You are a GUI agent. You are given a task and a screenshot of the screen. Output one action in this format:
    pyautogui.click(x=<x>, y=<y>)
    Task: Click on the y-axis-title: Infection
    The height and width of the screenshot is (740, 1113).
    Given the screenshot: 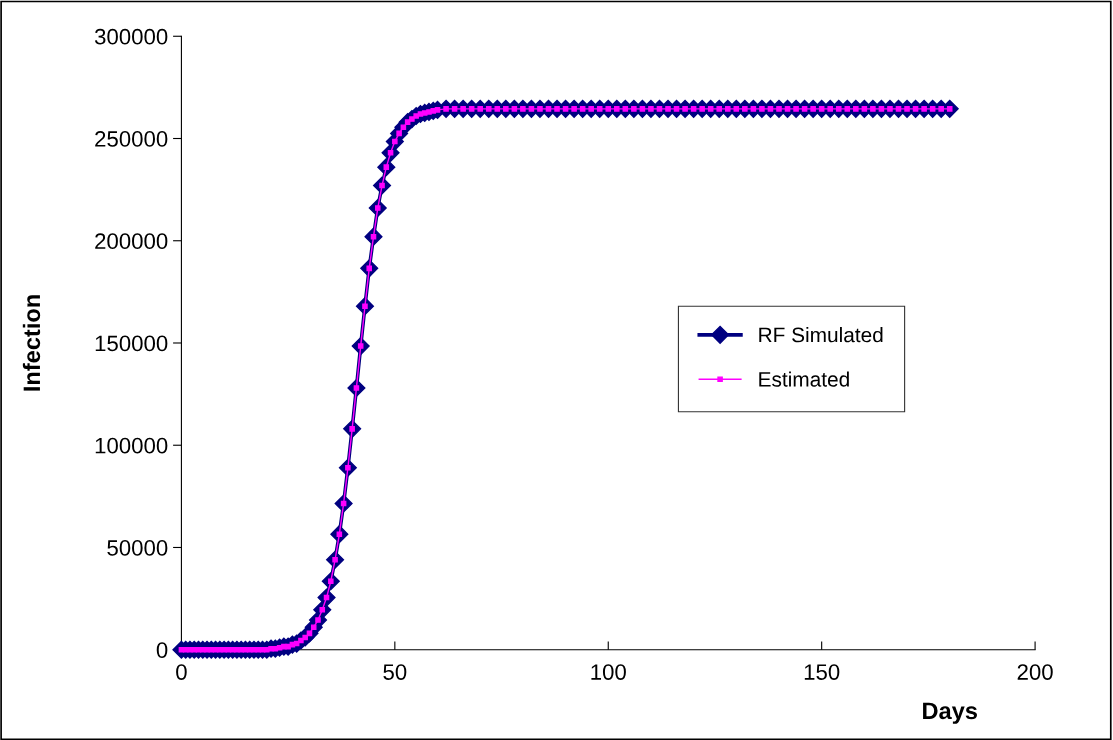 What is the action you would take?
    pyautogui.click(x=31, y=343)
    